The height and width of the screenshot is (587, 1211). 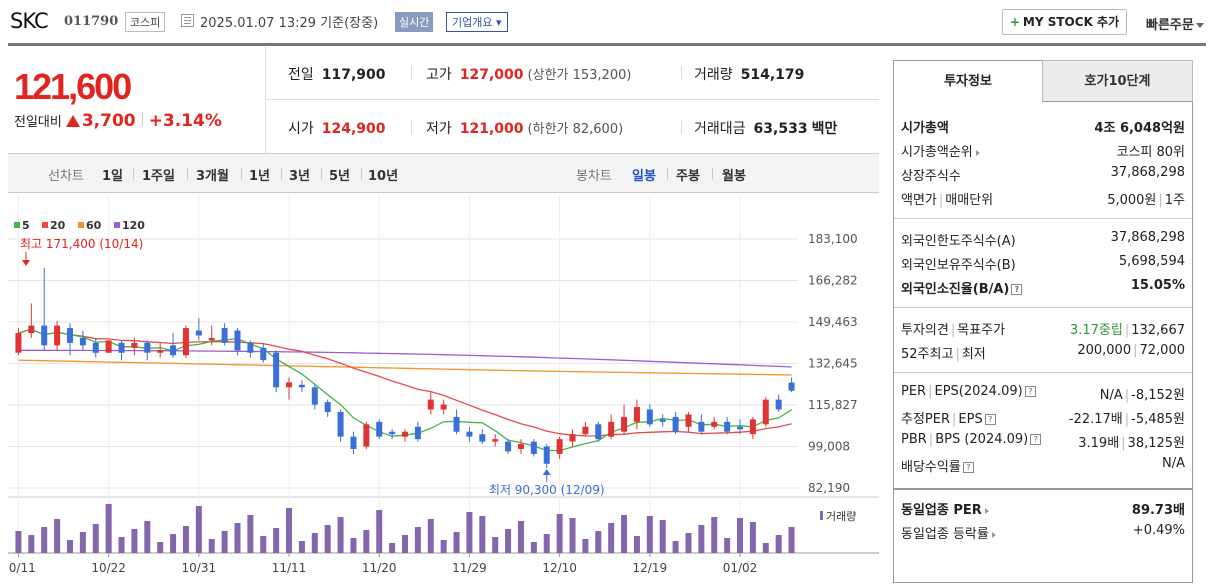 I want to click on info-row: PBR | BPS (2024.09)? 3.19배 | 38,125원, so click(x=1043, y=441).